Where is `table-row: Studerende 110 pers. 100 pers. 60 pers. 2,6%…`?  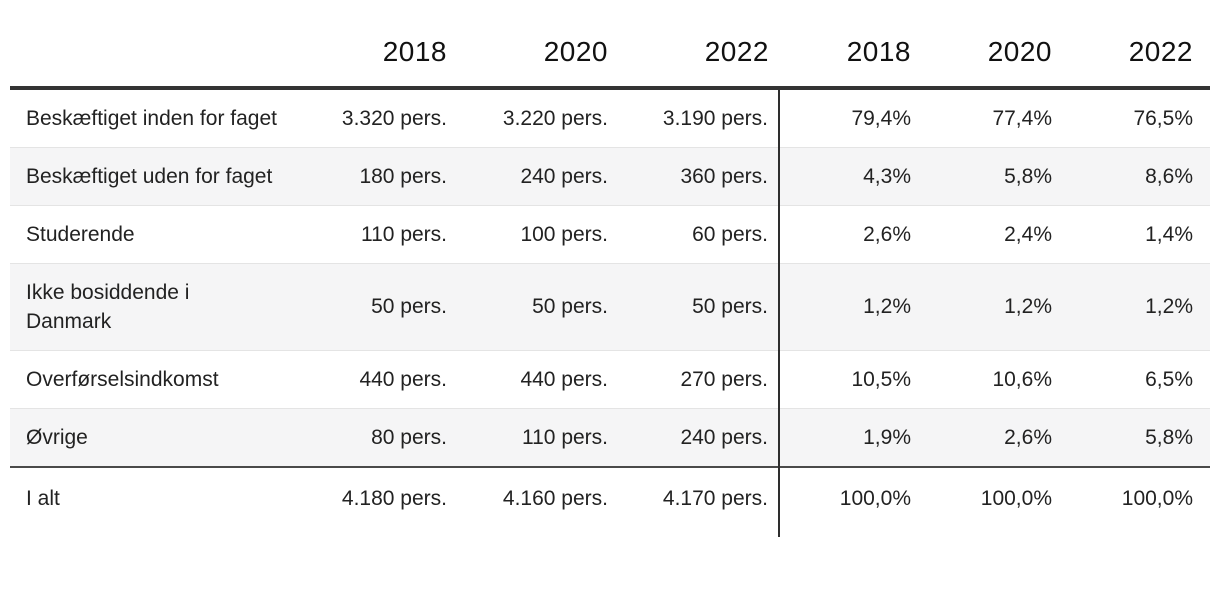 table-row: Studerende 110 pers. 100 pers. 60 pers. 2,6%… is located at coordinates (610, 234).